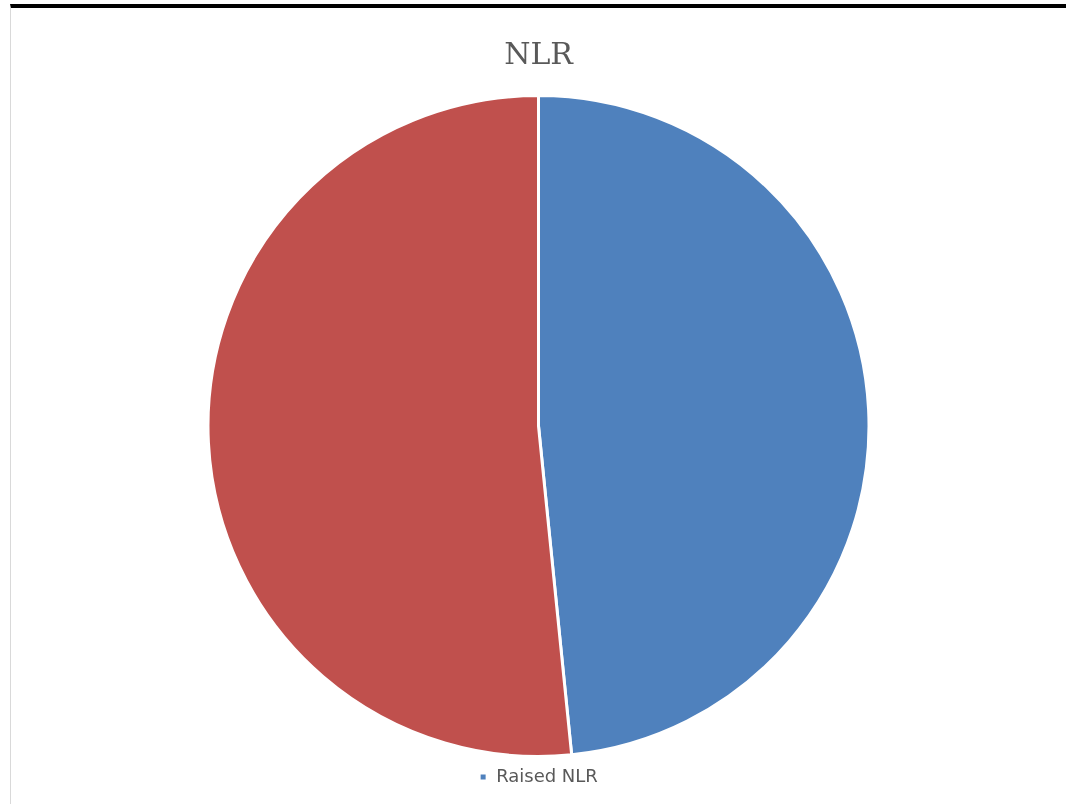 The width and height of the screenshot is (1066, 804). What do you see at coordinates (547, 775) in the screenshot?
I see `legend-label: Raised NLR` at bounding box center [547, 775].